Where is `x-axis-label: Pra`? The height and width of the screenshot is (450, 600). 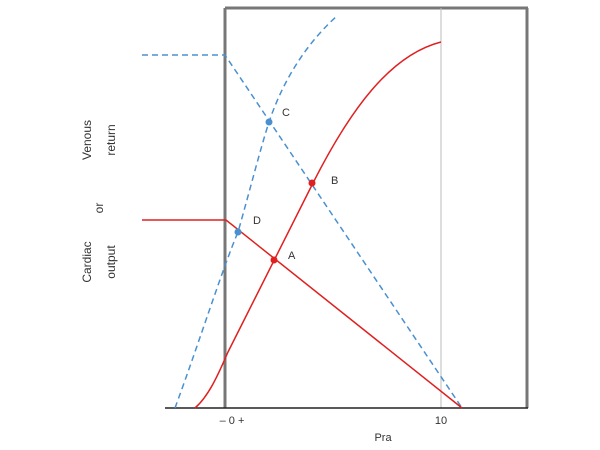
x-axis-label: Pra is located at coordinates (383, 438).